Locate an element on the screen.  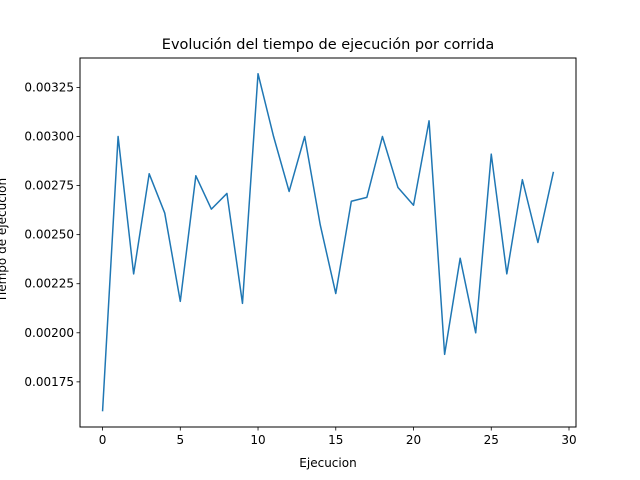
x-tick-label: 25 is located at coordinates (491, 440).